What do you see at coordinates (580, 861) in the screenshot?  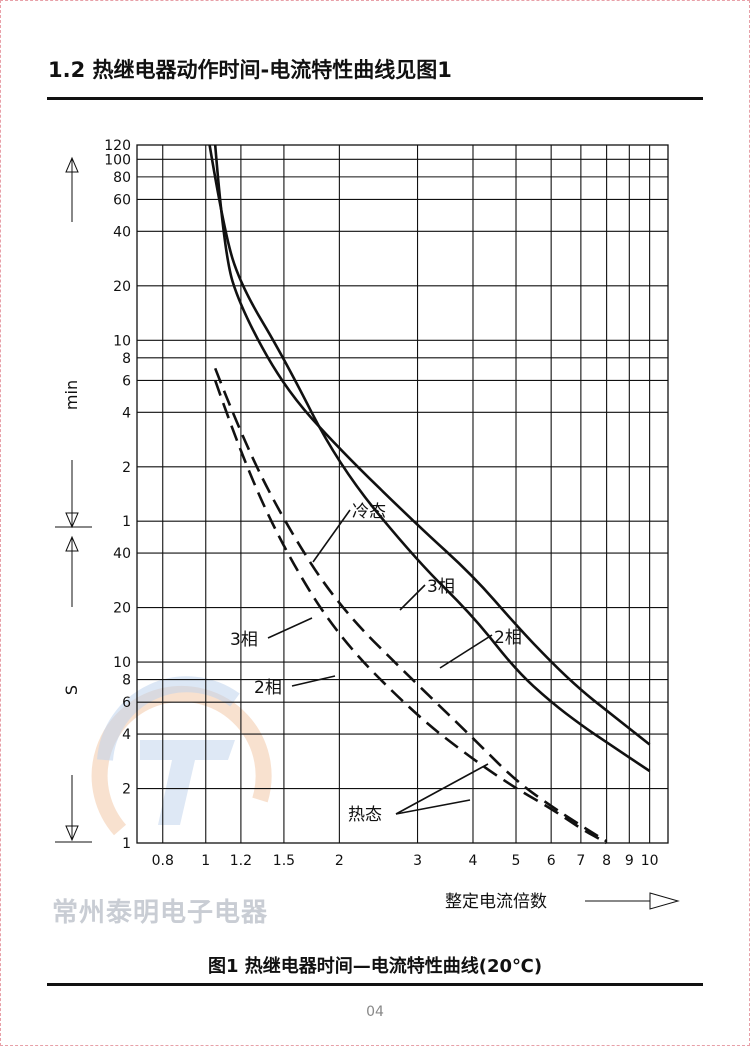 I see `x-tick-label: 7` at bounding box center [580, 861].